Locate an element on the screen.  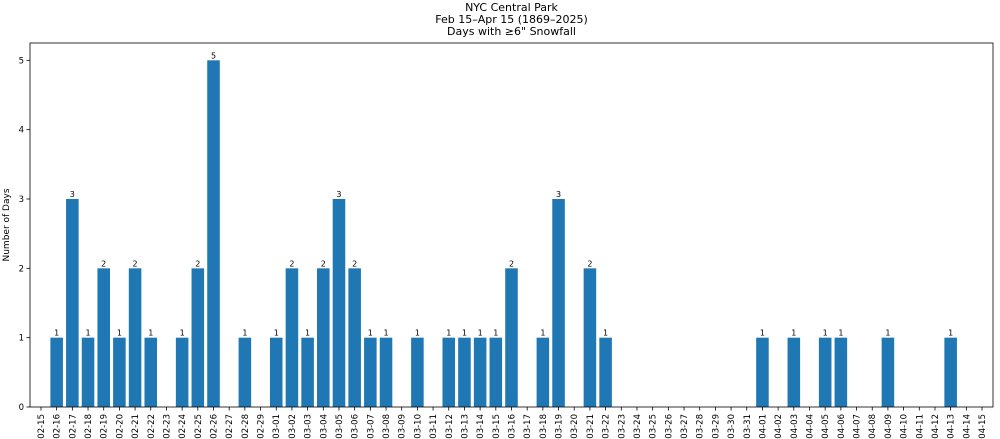
x-tick-label: 03-25 is located at coordinates (654, 426).